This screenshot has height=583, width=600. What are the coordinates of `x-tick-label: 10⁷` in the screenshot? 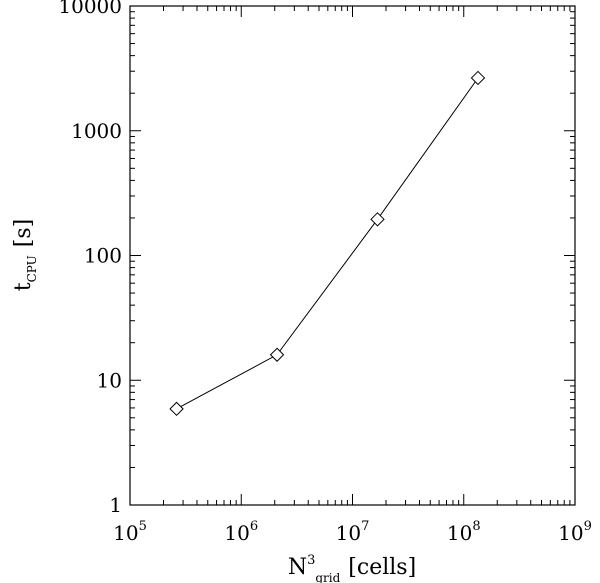 It's located at (353, 532).